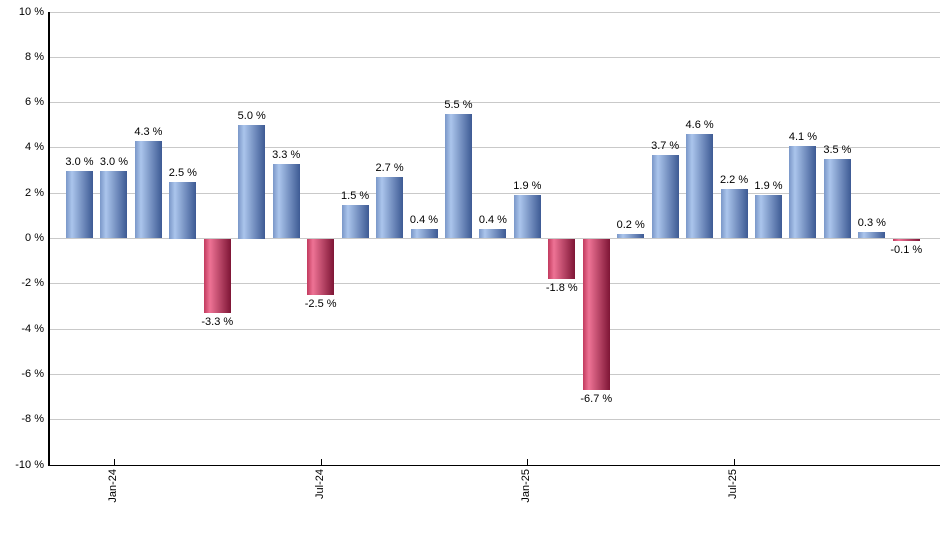 The height and width of the screenshot is (550, 940). What do you see at coordinates (34, 238) in the screenshot?
I see `y-axis-tick-label: 0 %` at bounding box center [34, 238].